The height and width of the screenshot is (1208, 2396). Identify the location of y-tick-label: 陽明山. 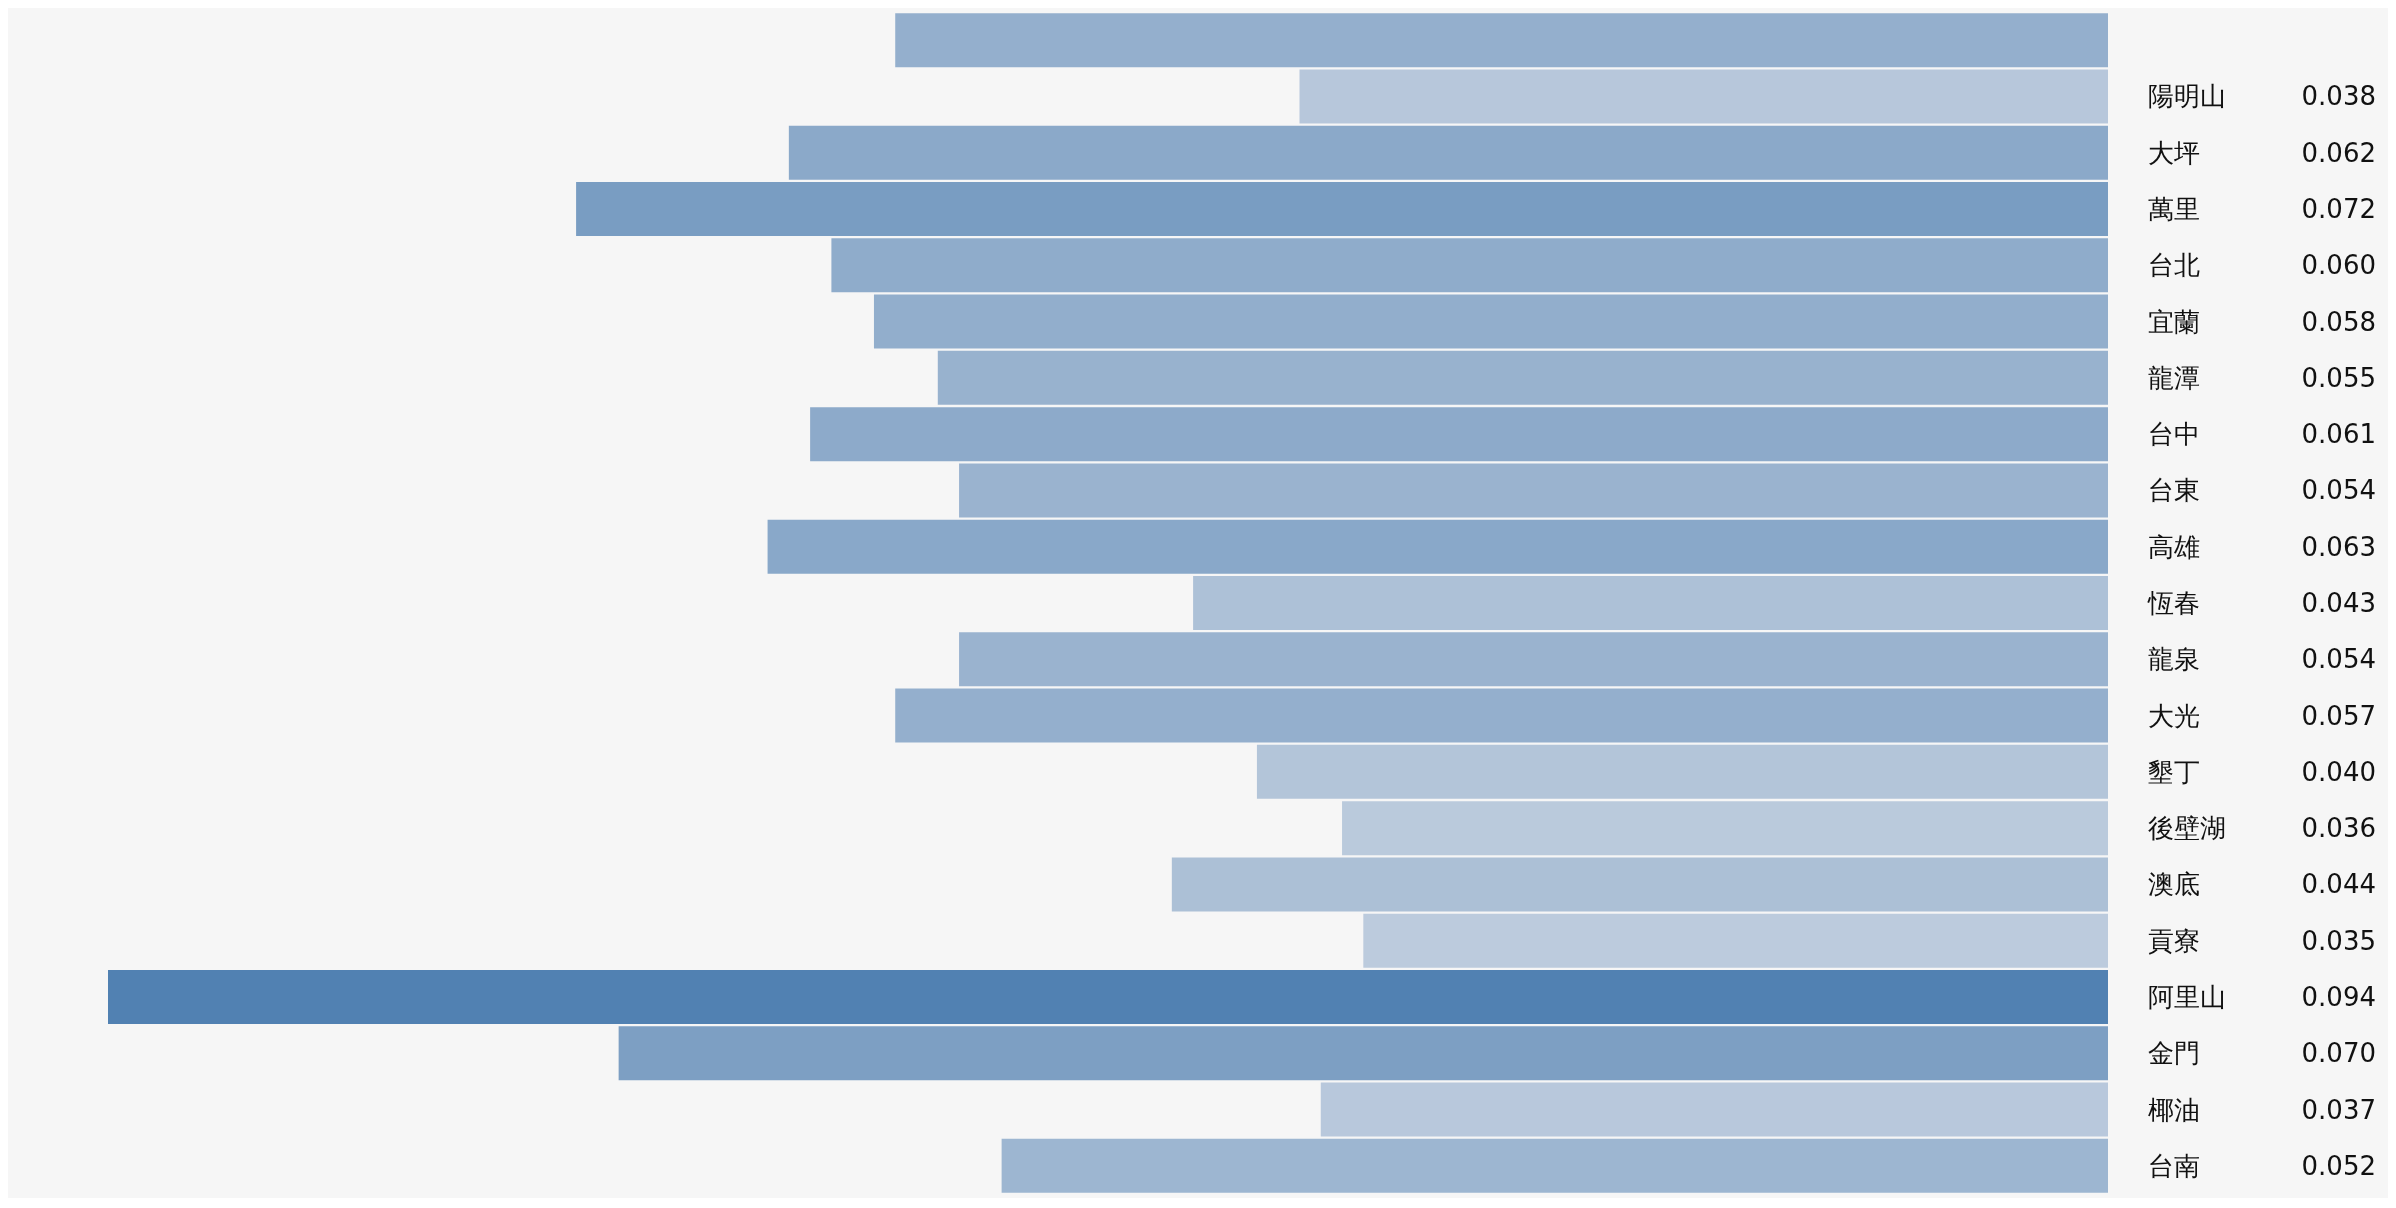
(2187, 96).